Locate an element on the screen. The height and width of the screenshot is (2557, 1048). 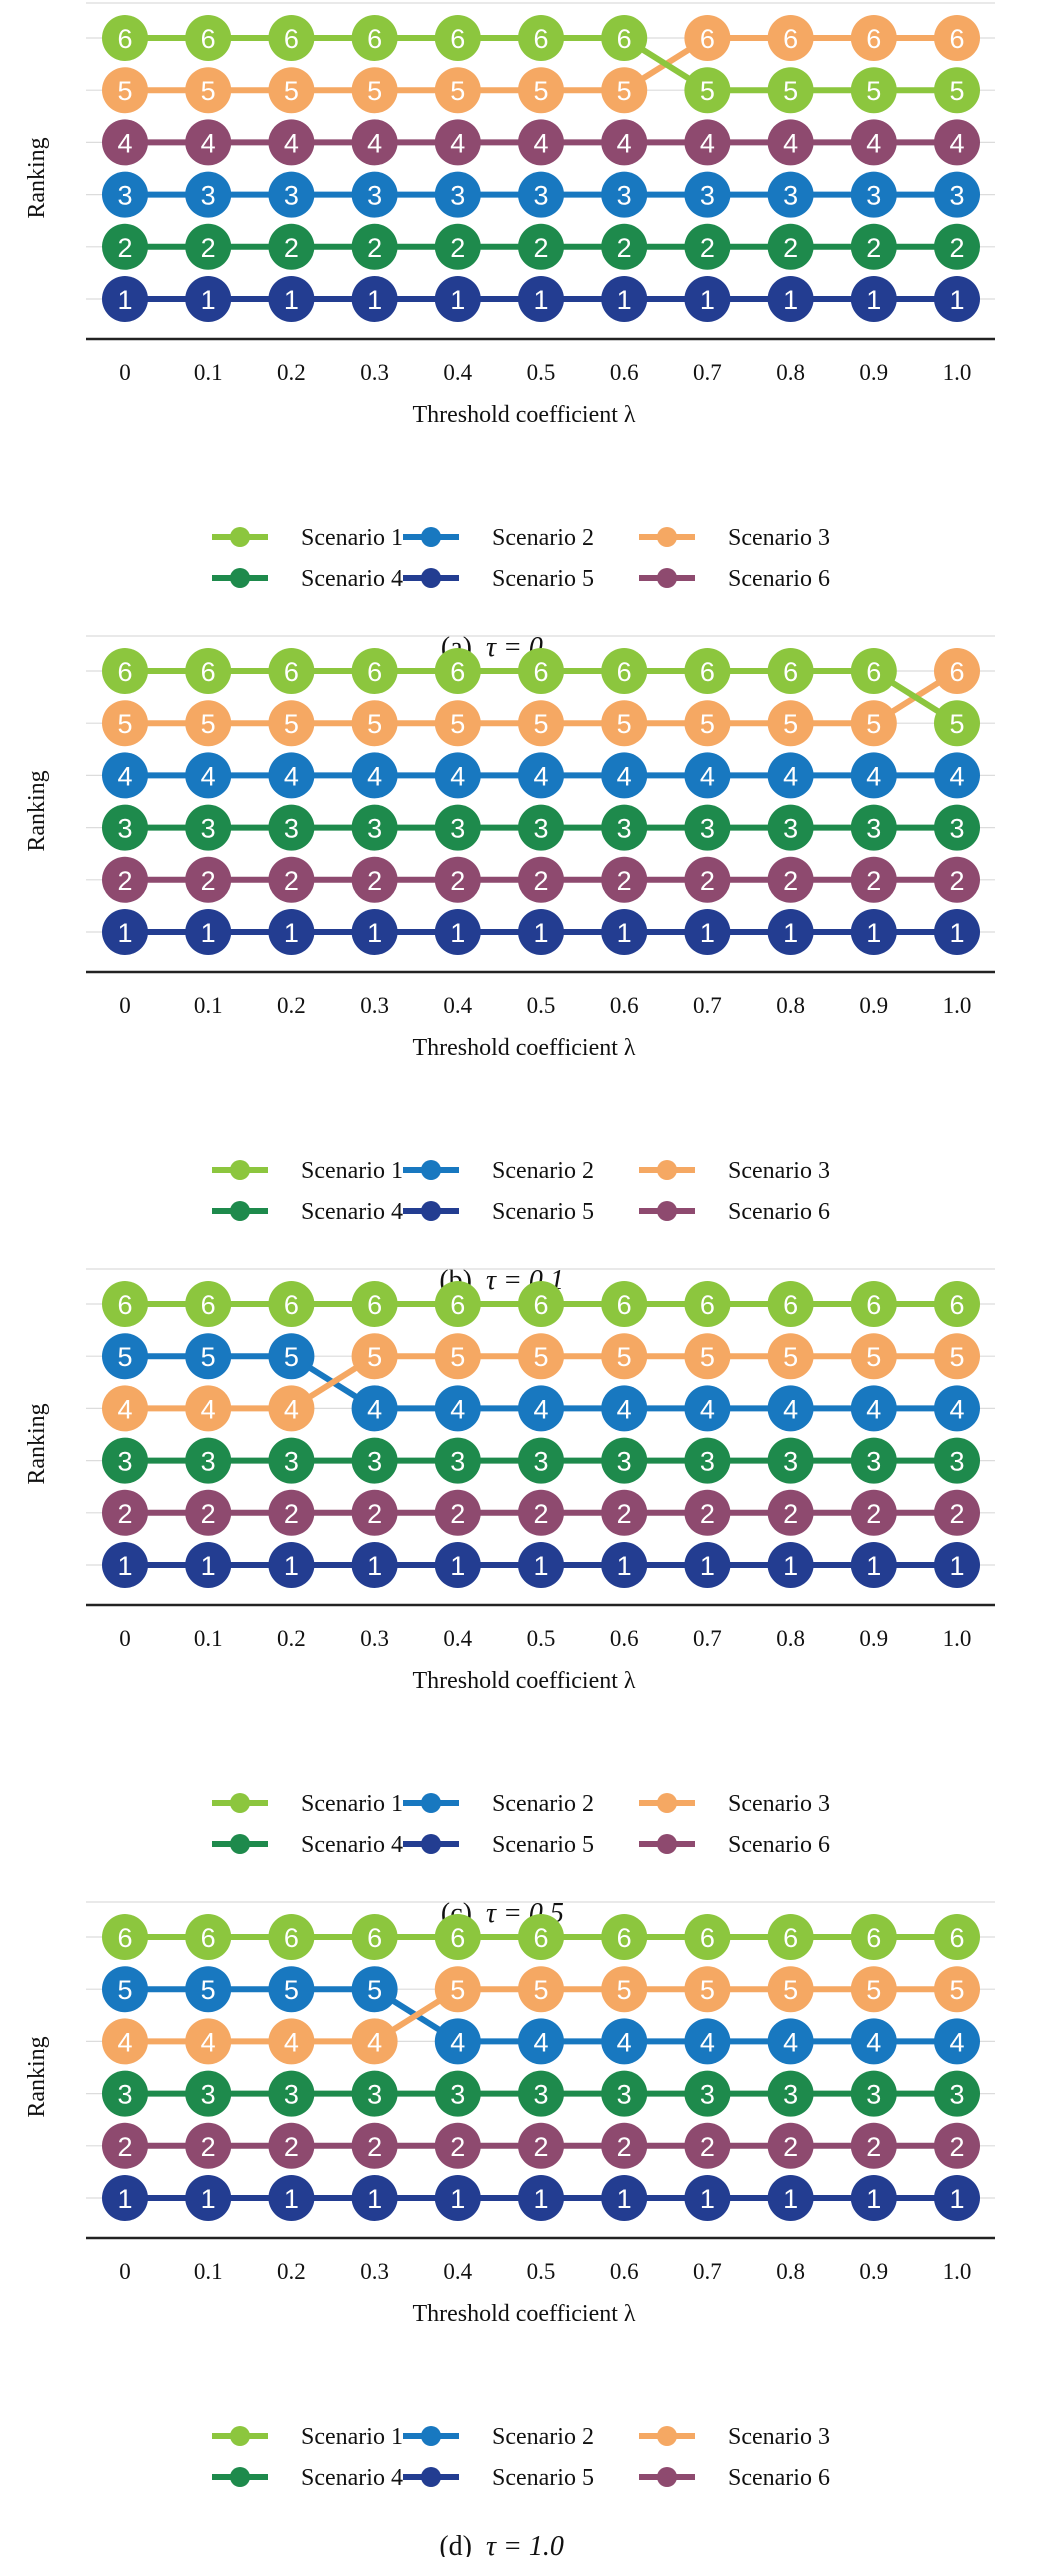
x-tick-label: 1.0 is located at coordinates (957, 2271).